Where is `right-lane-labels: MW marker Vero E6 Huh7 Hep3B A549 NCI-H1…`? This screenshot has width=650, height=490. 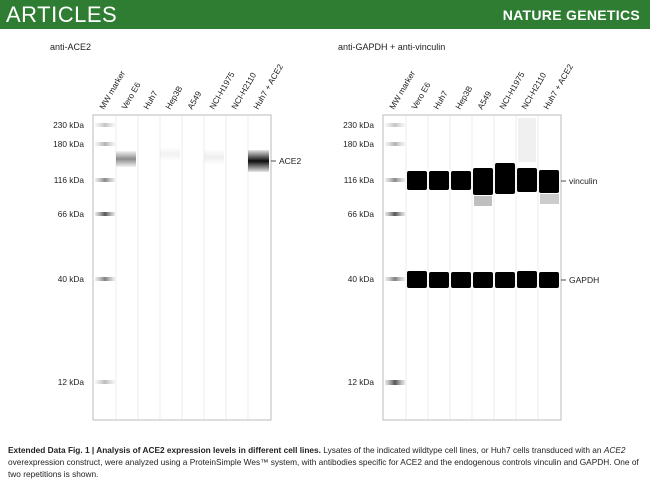
right-lane-labels: MW marker Vero E6 Huh7 Hep3B A549 NCI-H1… is located at coordinates (481, 86).